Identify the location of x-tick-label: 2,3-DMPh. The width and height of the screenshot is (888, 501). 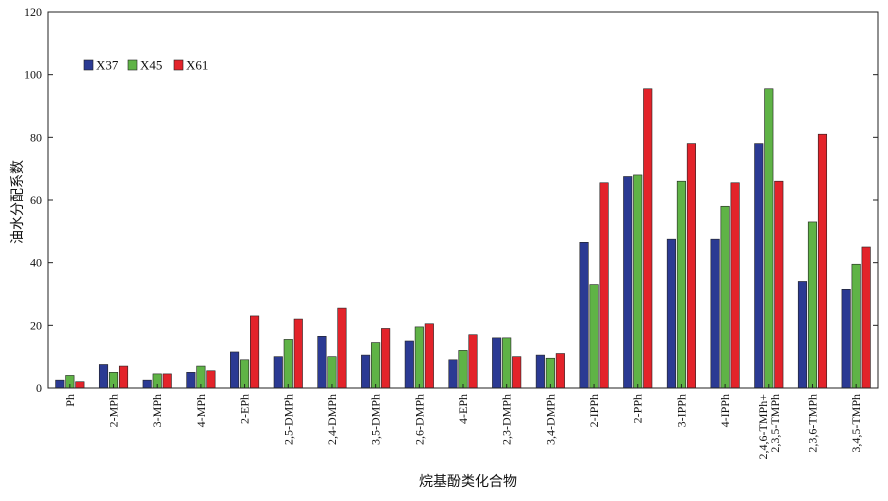
(507, 419).